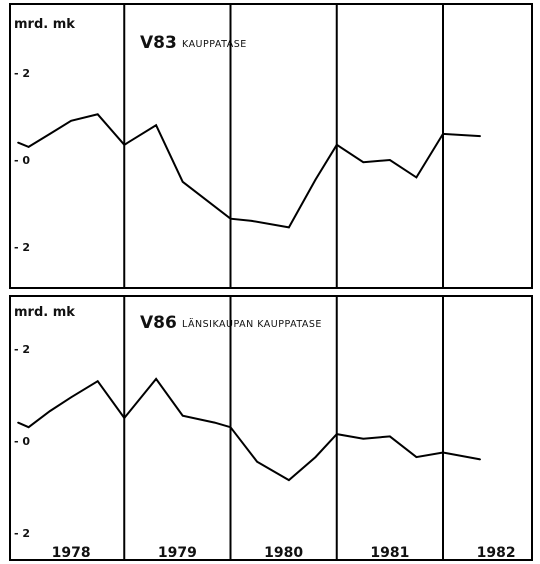  I want to click on chart-code: V83, so click(158, 43).